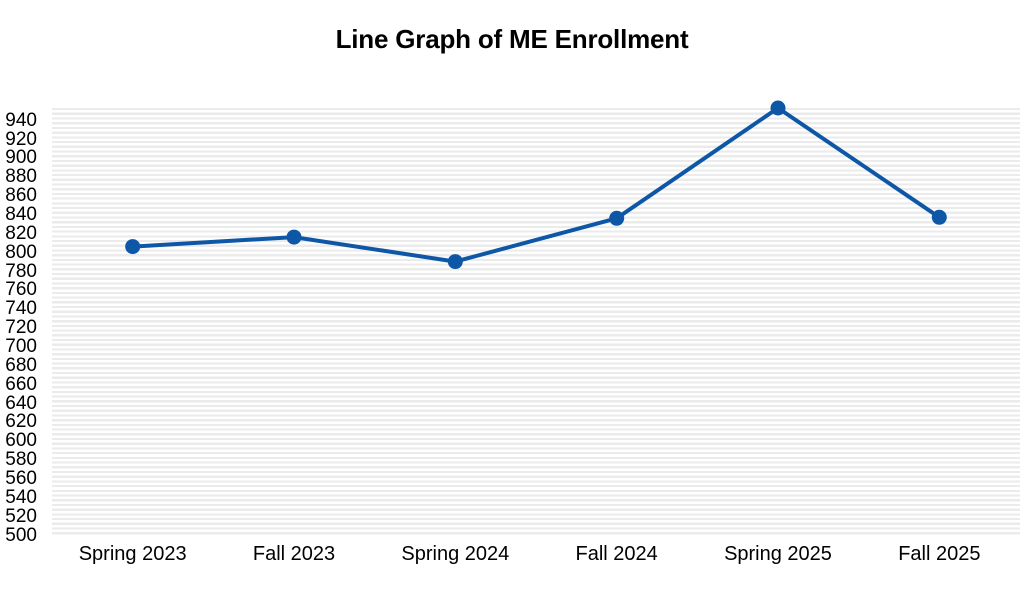 The width and height of the screenshot is (1024, 608). I want to click on y-tick-label: 640, so click(21, 403).